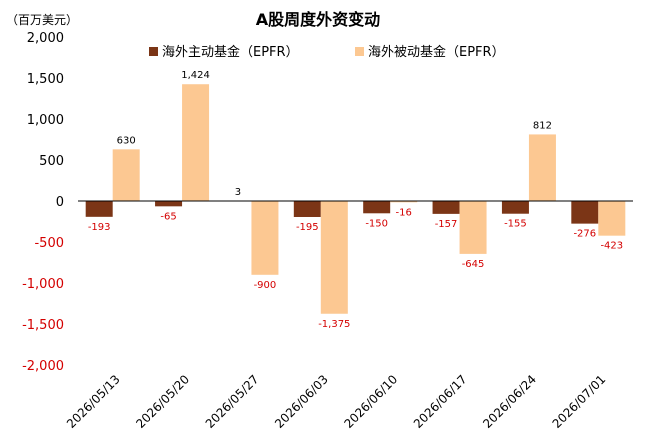 This screenshot has width=650, height=443. I want to click on y-tick-label: 1,000, so click(45, 120).